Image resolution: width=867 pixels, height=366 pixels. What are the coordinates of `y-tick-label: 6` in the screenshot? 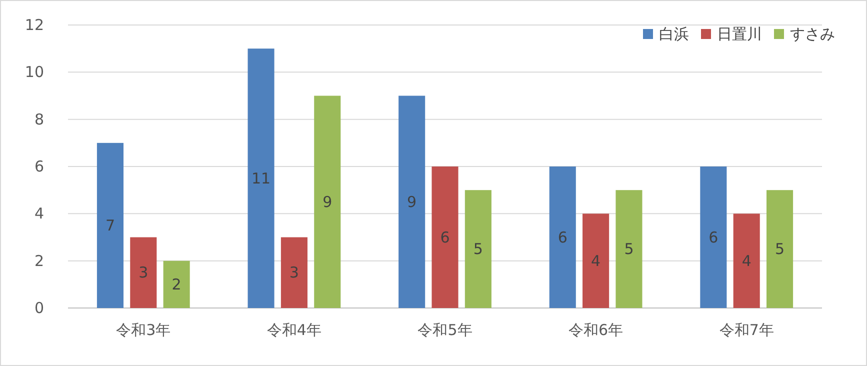 It's located at (39, 167).